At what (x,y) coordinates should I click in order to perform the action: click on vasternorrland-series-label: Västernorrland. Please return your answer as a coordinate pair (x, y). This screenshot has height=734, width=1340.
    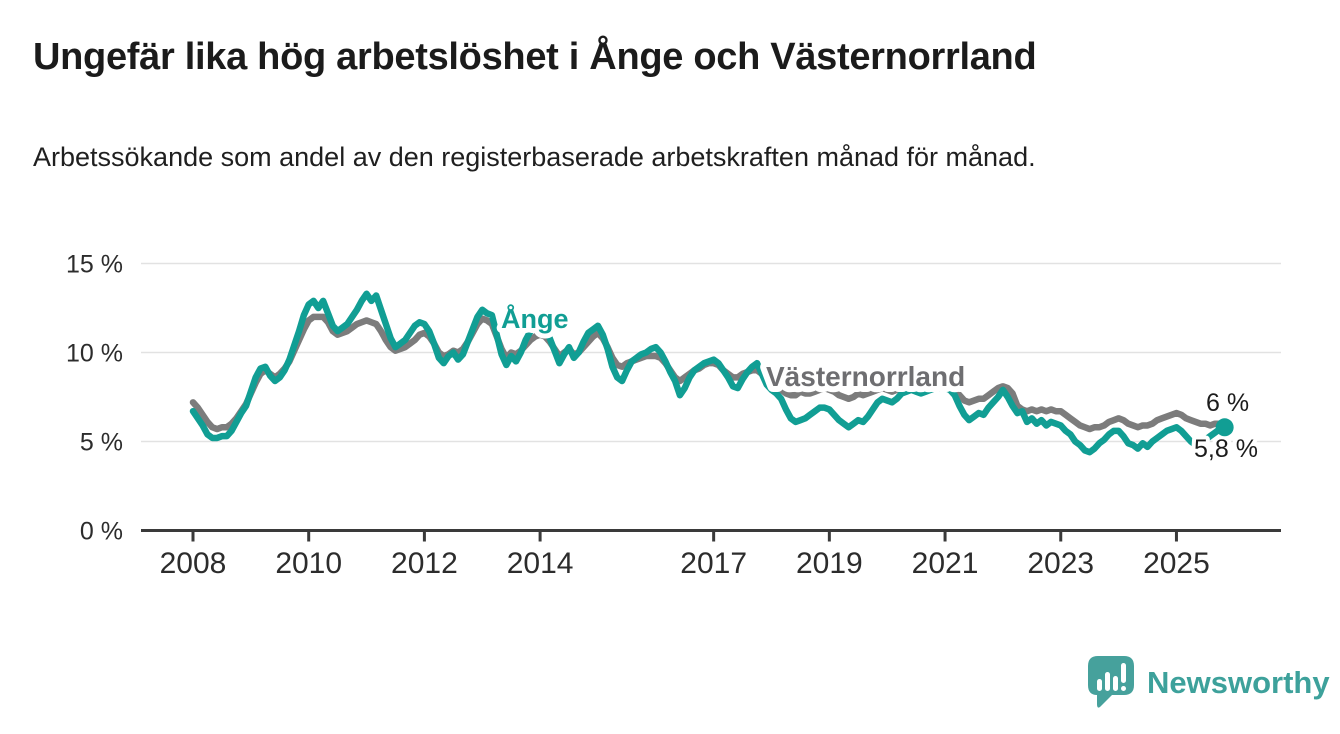
    Looking at the image, I should click on (865, 376).